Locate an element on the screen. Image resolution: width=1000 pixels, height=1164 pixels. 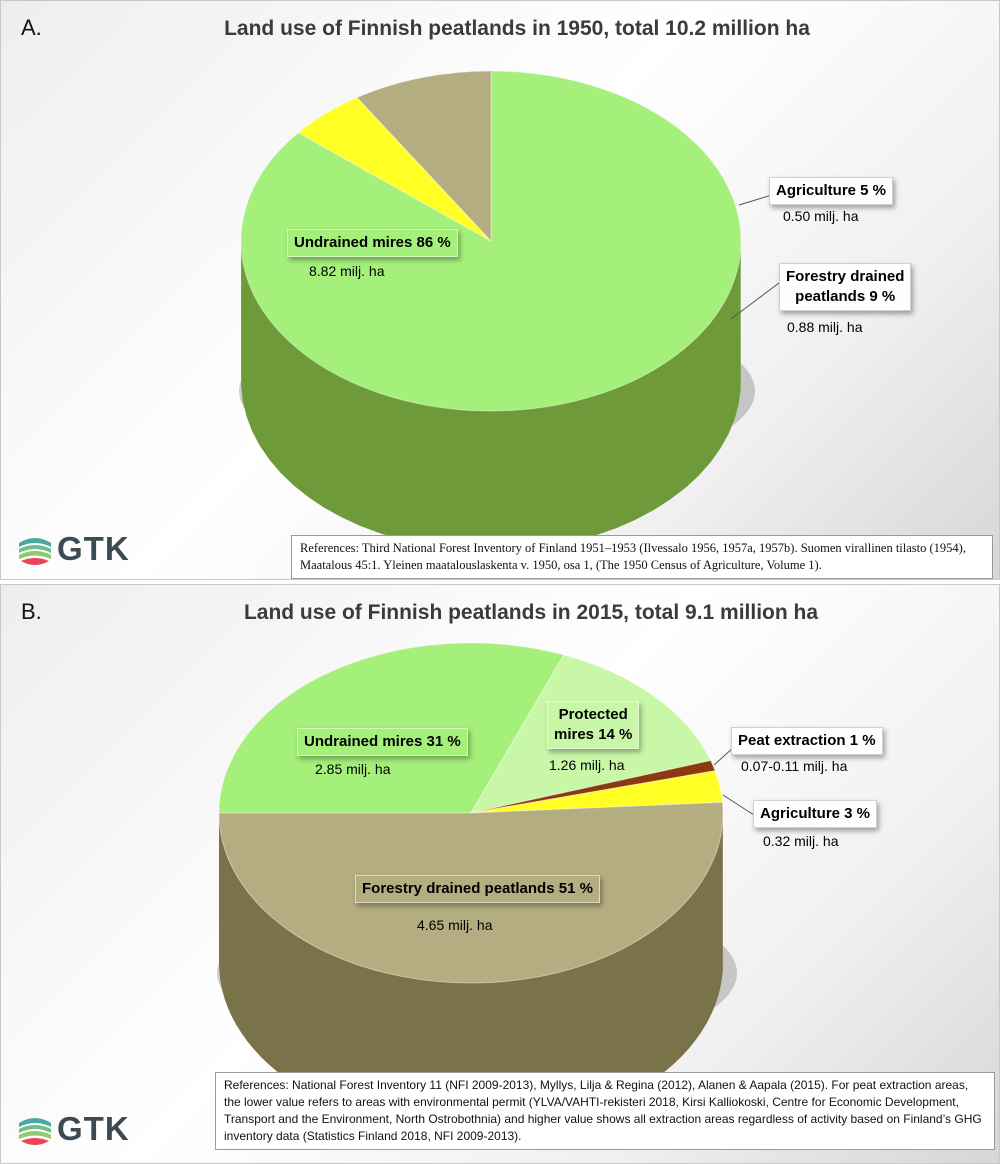
slice-area-agriculture: 0.50 milj. ha is located at coordinates (821, 216).